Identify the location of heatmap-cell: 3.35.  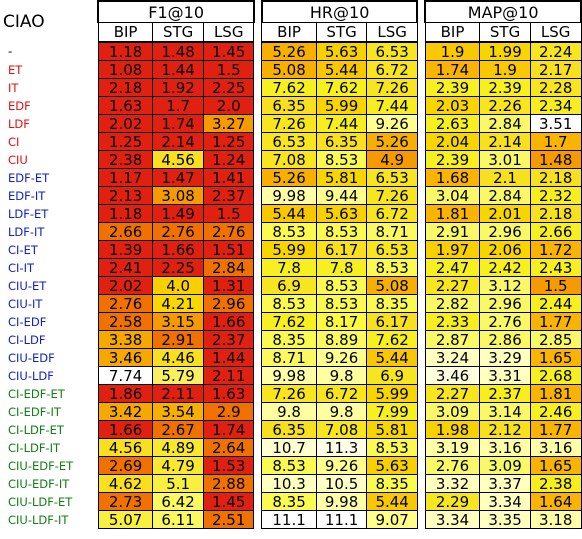
(505, 519).